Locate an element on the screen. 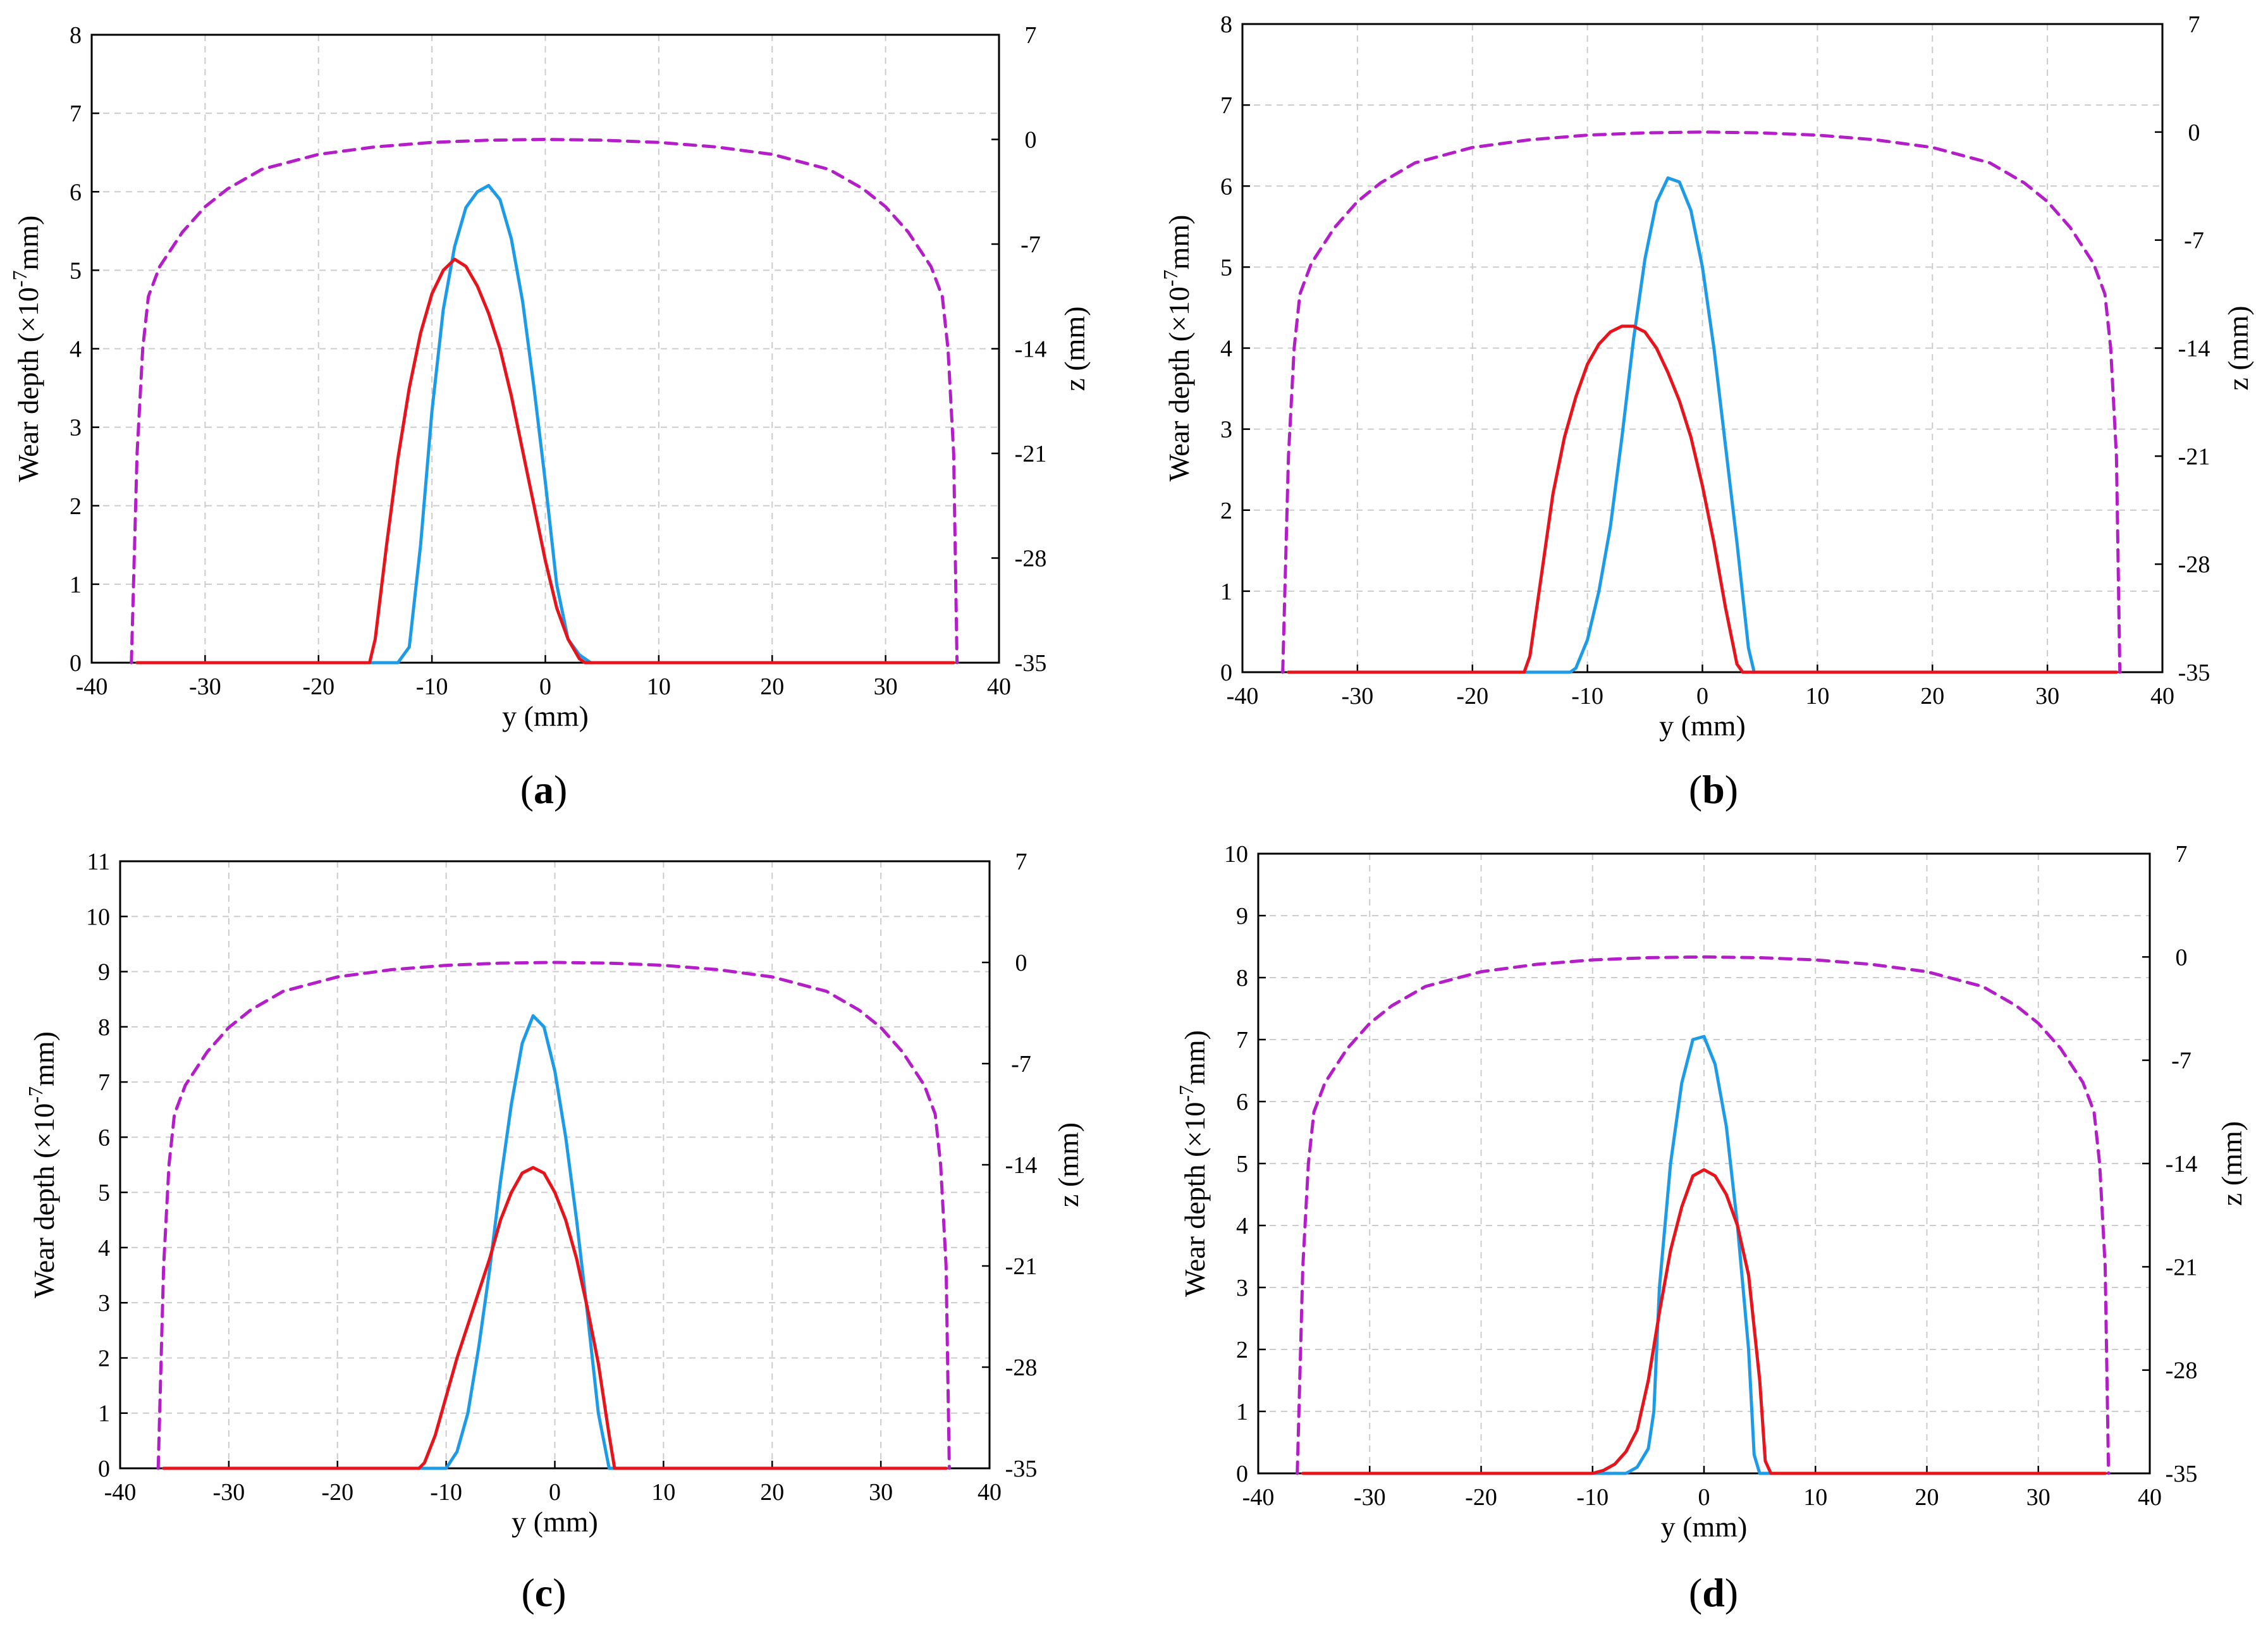  panel-label-letter: c is located at coordinates (544, 1593).